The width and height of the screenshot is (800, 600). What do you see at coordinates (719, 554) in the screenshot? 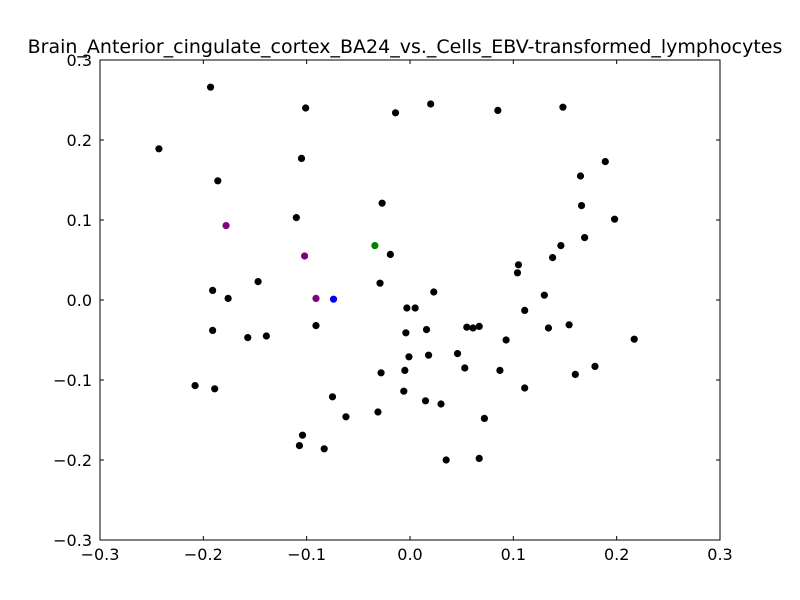
I see `x-tick-label: 0.3` at bounding box center [719, 554].